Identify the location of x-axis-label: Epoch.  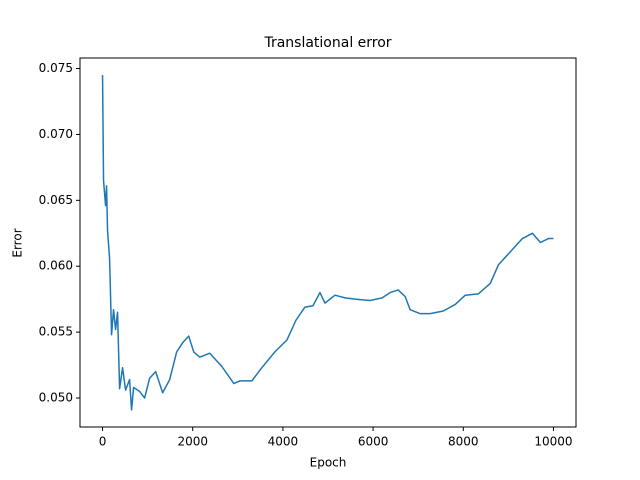
(328, 463).